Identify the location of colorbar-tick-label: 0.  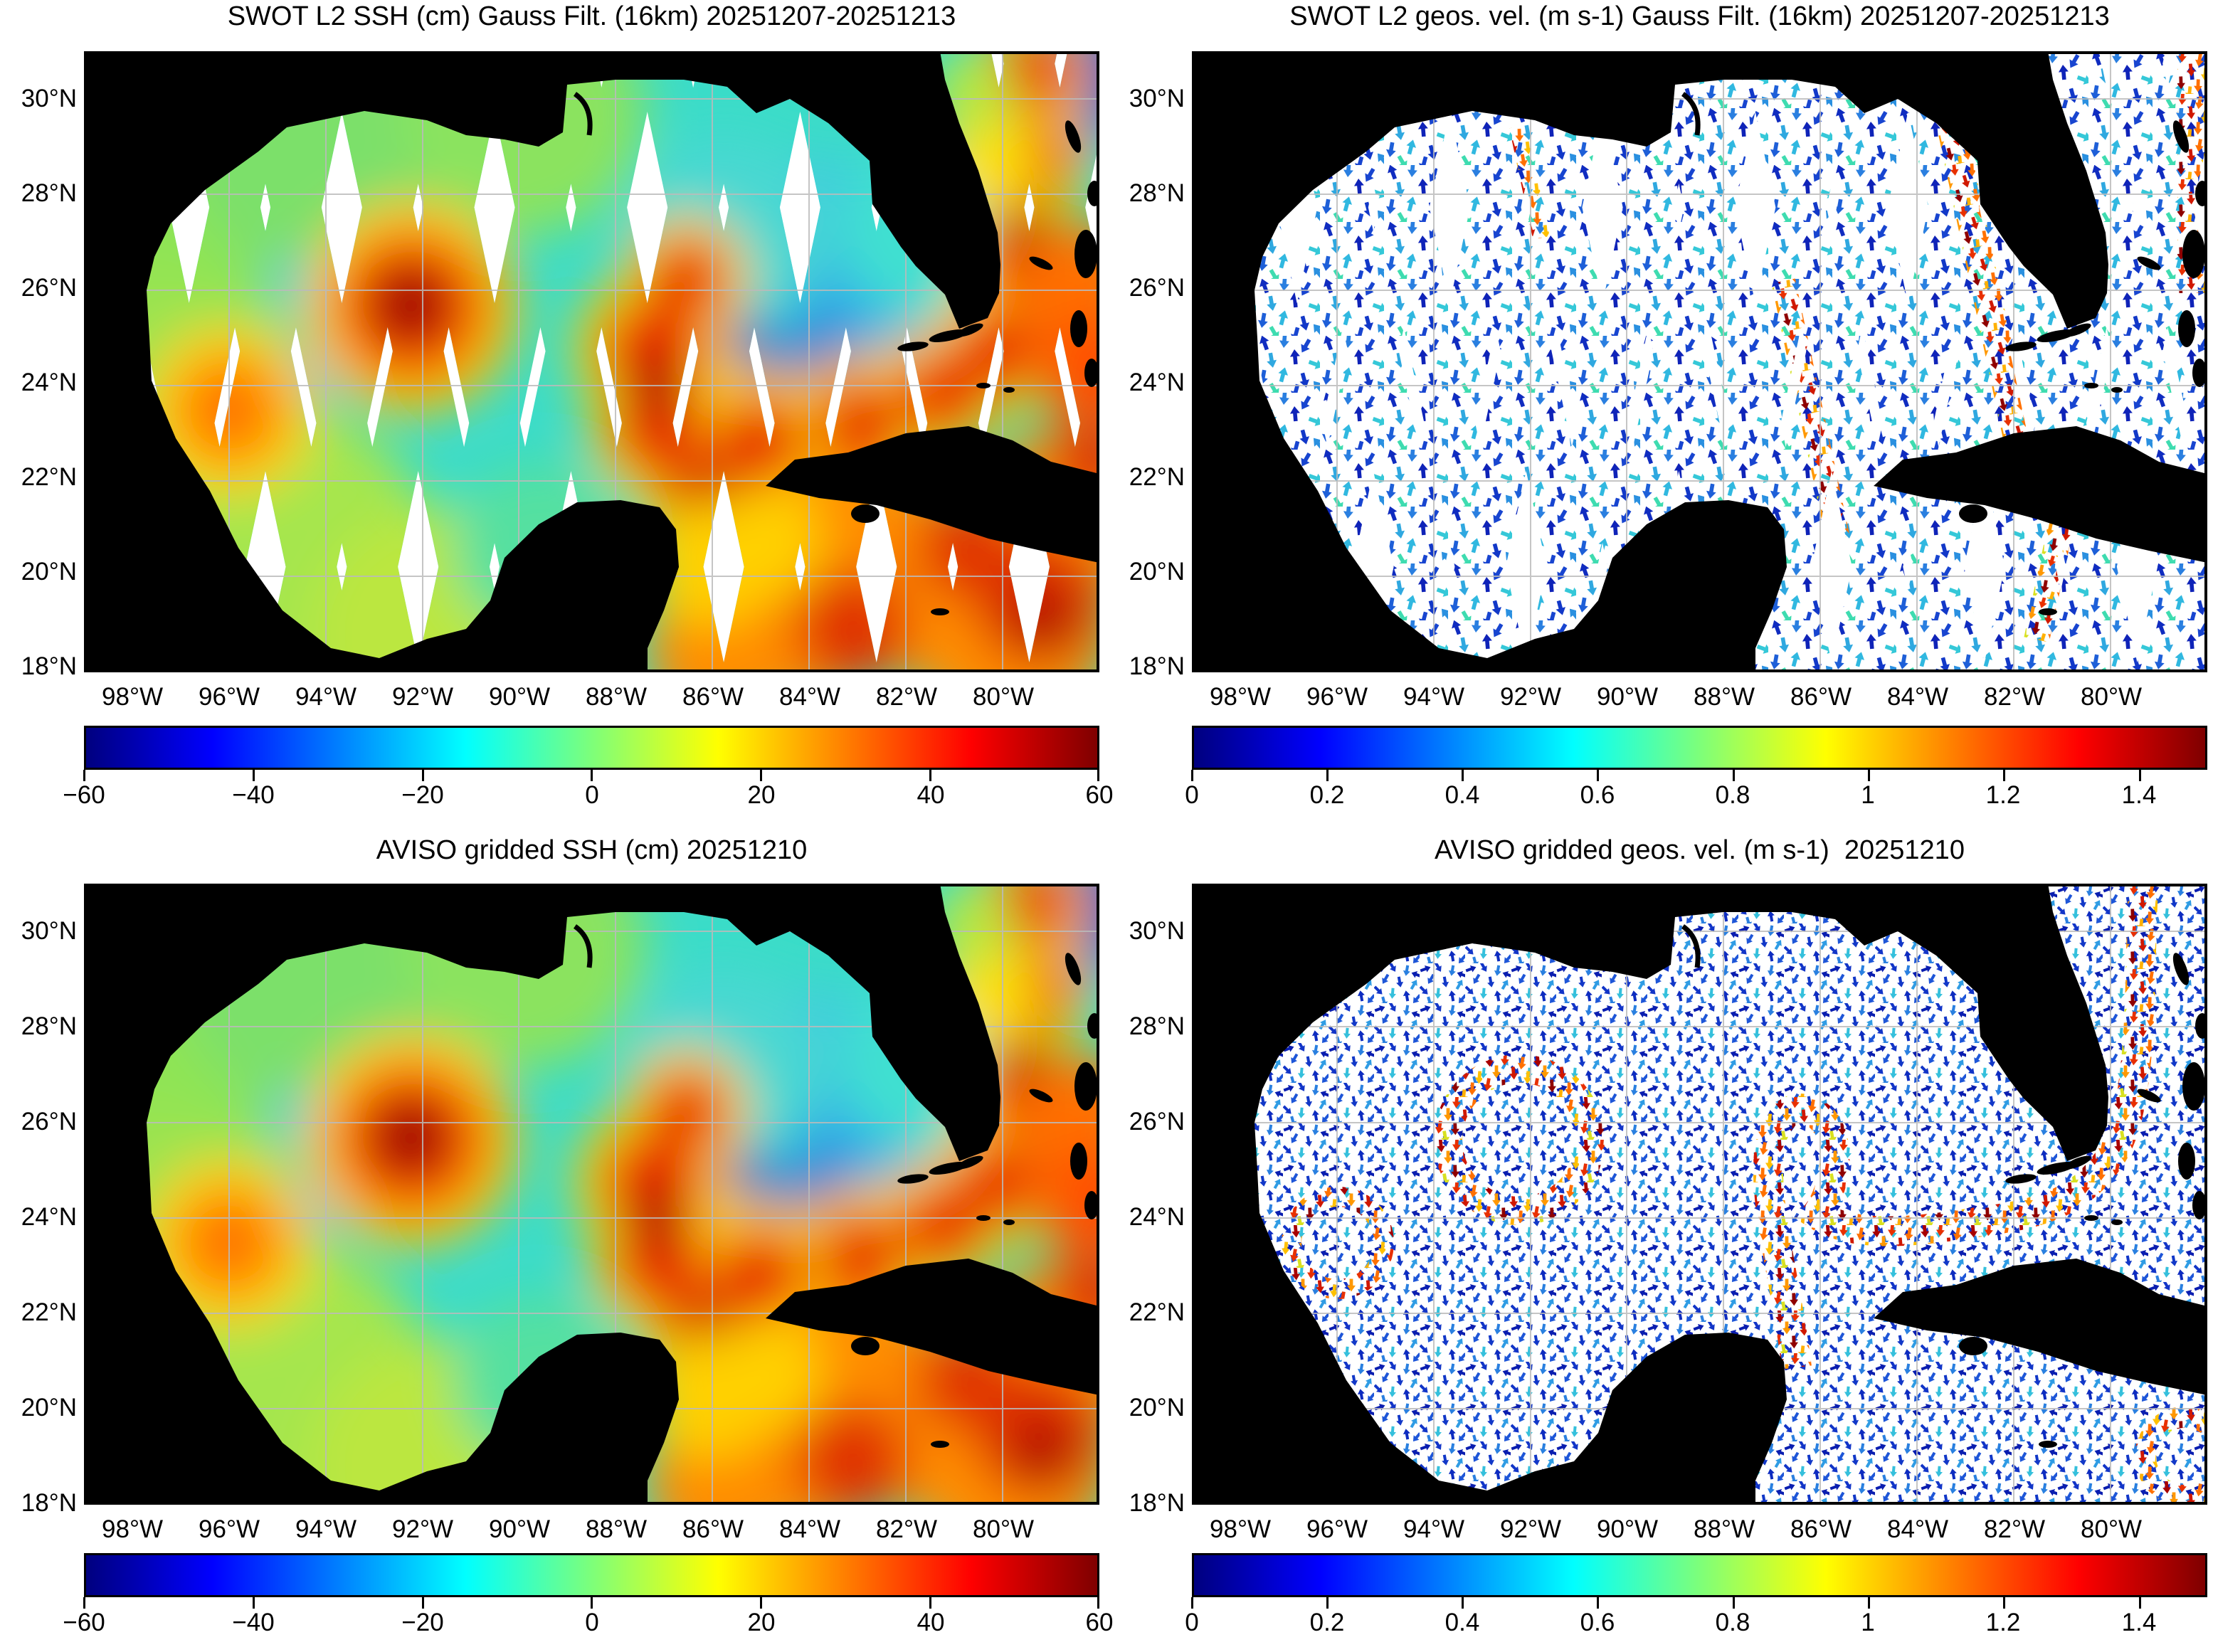
(1192, 795).